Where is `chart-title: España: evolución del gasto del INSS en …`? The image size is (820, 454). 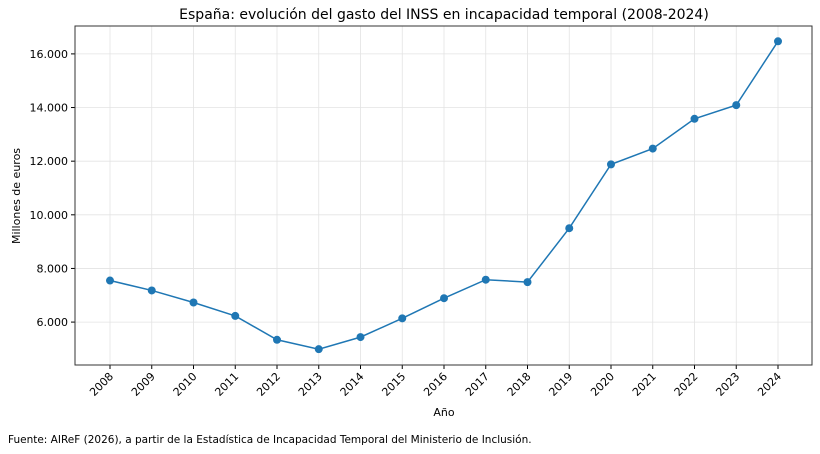 chart-title: España: evolución del gasto del INSS en … is located at coordinates (444, 15).